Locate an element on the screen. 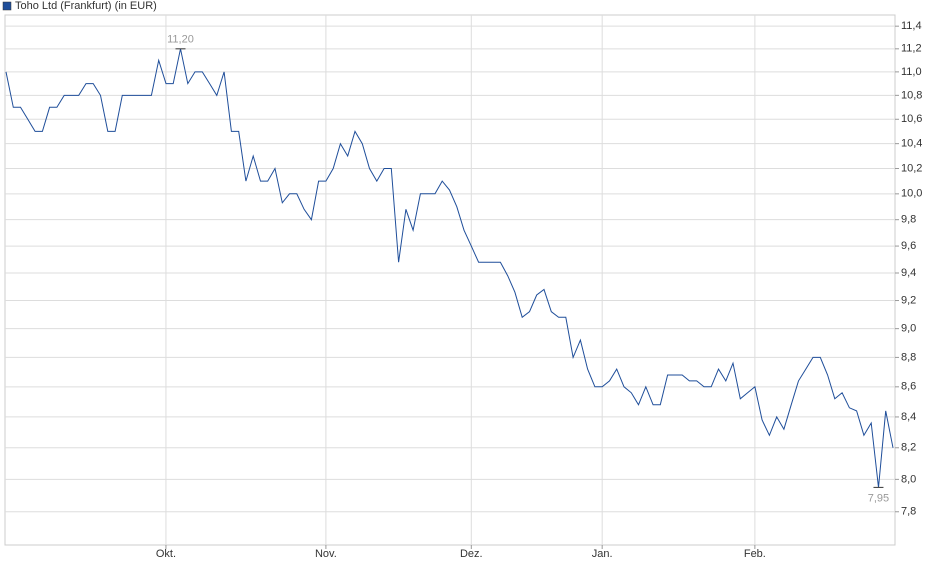 This screenshot has height=579, width=940. y-tick-label: 10,6 is located at coordinates (911, 119).